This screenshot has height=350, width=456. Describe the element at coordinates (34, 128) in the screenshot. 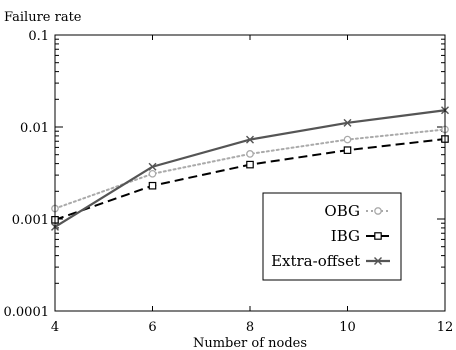

I see `y-tick-label: 0.01` at that location.